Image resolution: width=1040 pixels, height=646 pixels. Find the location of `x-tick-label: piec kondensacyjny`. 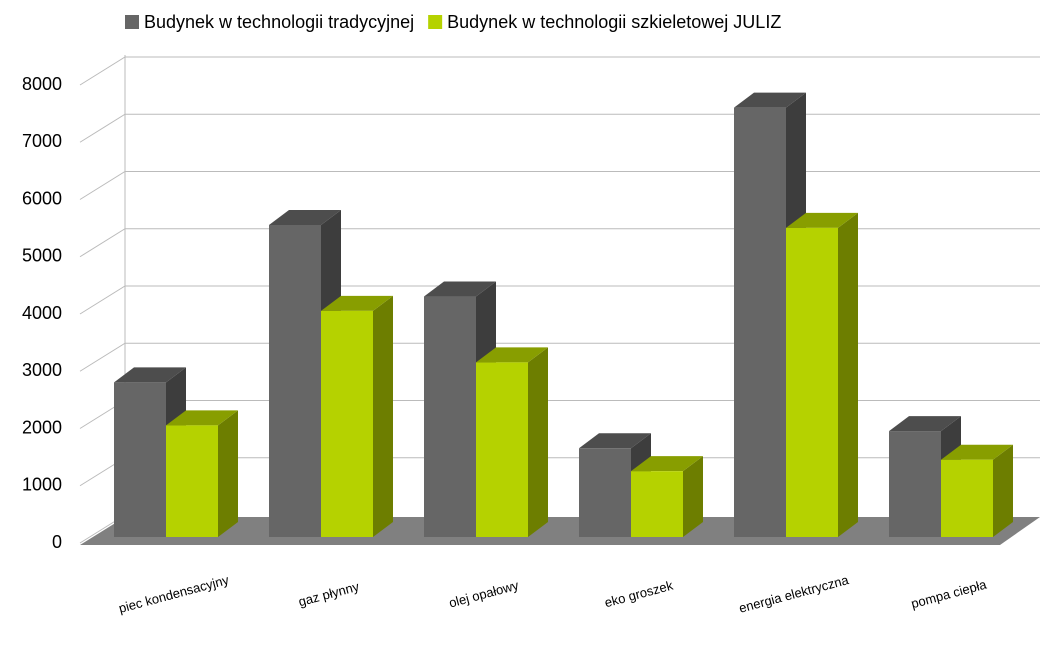

x-tick-label: piec kondensacyjny is located at coordinates (174, 594).